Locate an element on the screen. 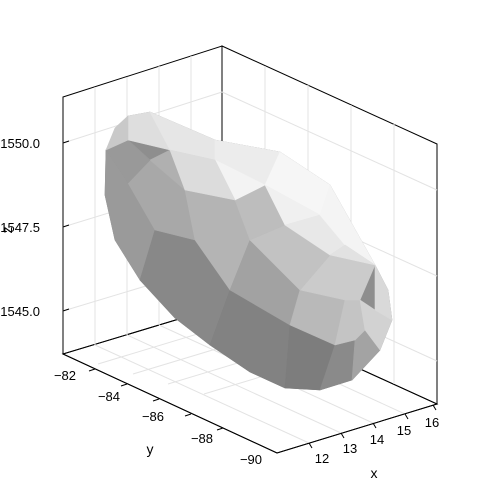 This screenshot has height=500, width=500. x-tick-label: 16 is located at coordinates (432, 422).